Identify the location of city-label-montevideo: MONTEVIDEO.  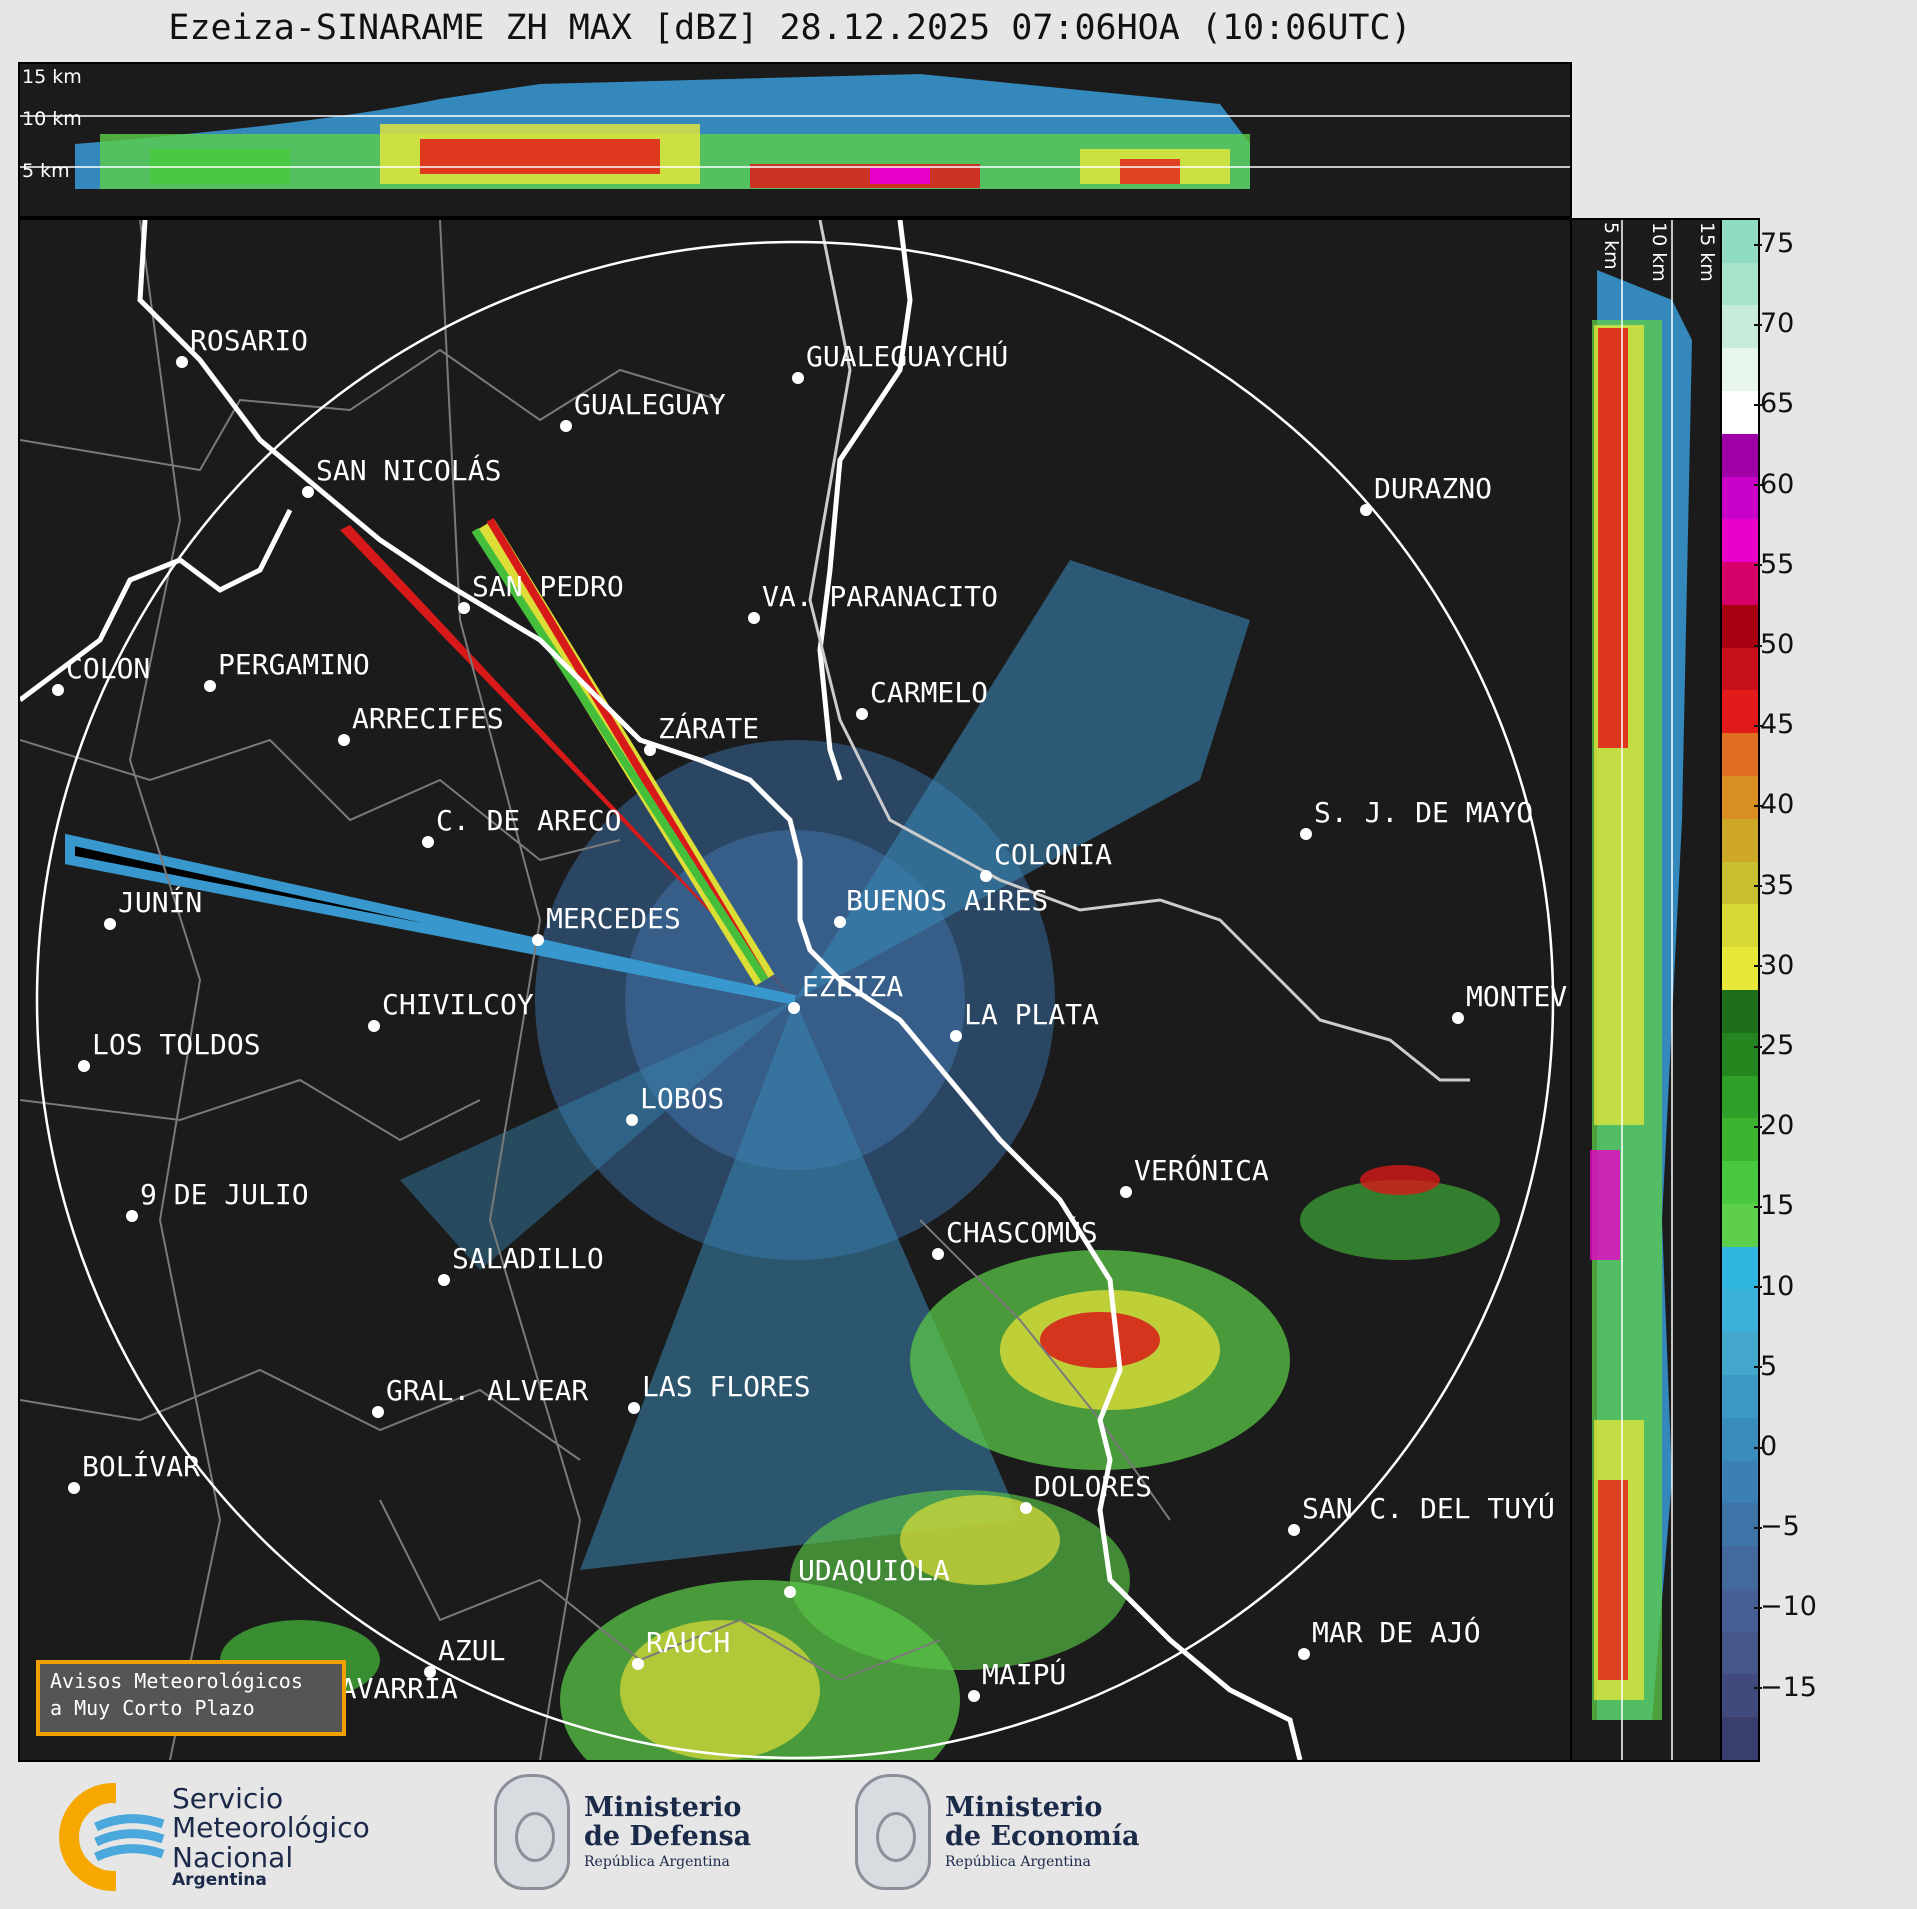
(1517, 996).